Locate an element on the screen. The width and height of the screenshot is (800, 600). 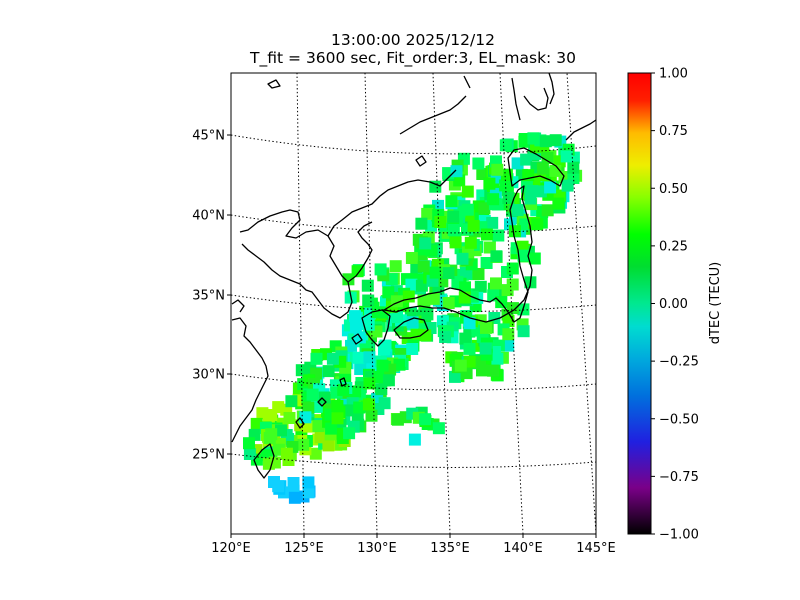
colorbar-tick-label: 0.00 is located at coordinates (673, 304).